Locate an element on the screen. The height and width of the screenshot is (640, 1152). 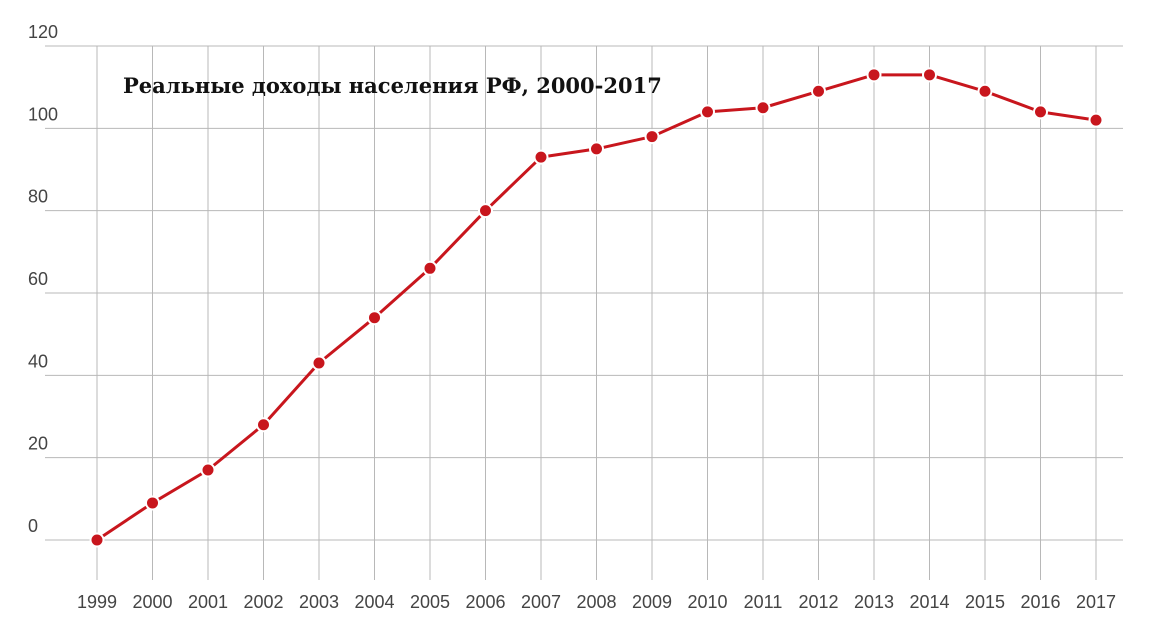
y-tick-label: 80 is located at coordinates (38, 197).